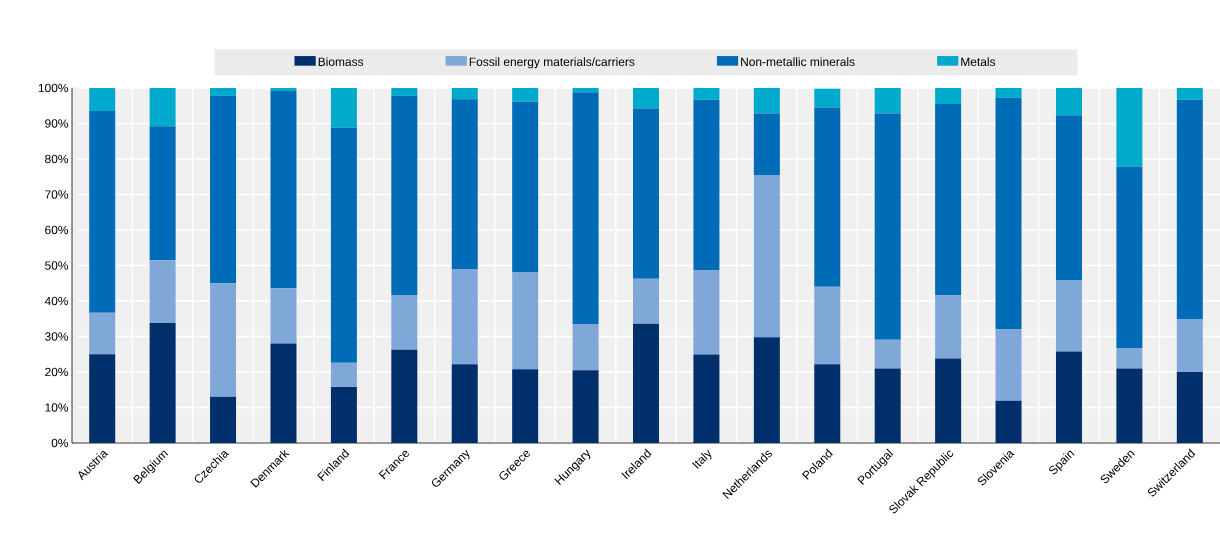 The width and height of the screenshot is (1220, 545). Describe the element at coordinates (798, 61) in the screenshot. I see `legend-label: Non-metallic minerals` at that location.